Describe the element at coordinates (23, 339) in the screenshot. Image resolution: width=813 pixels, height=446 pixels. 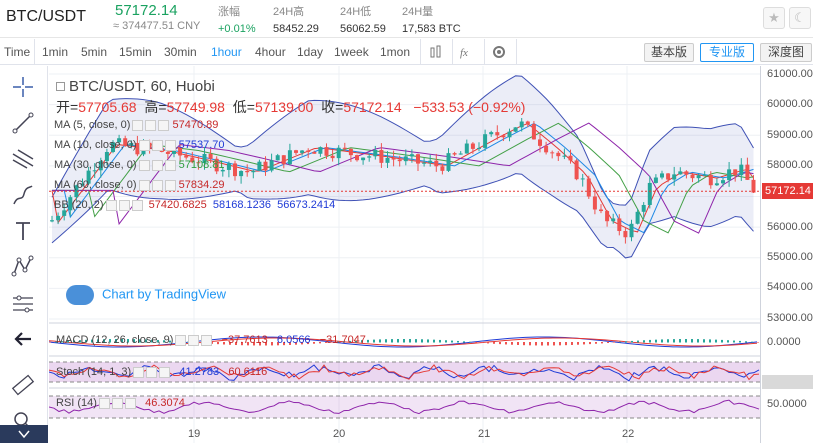
I see `back-arrow-icon` at that location.